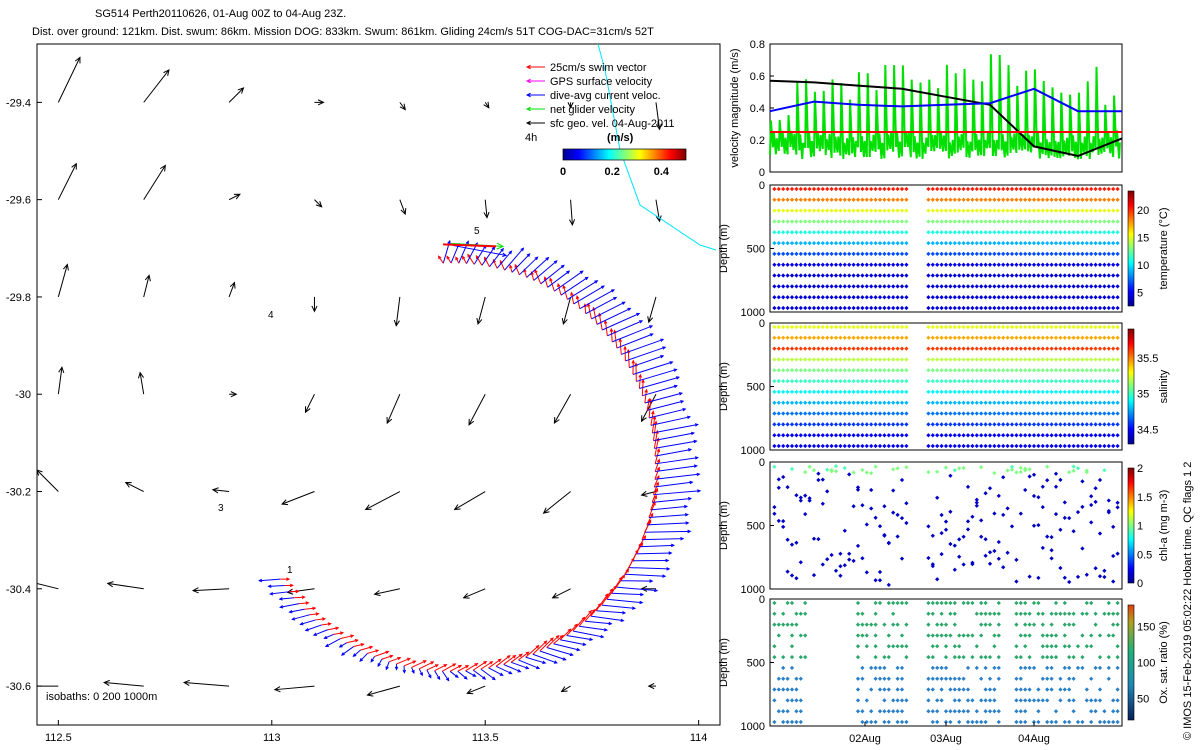 The image size is (1200, 750). What do you see at coordinates (531, 138) in the screenshot?
I see `legend-interval-label: 4h` at bounding box center [531, 138].